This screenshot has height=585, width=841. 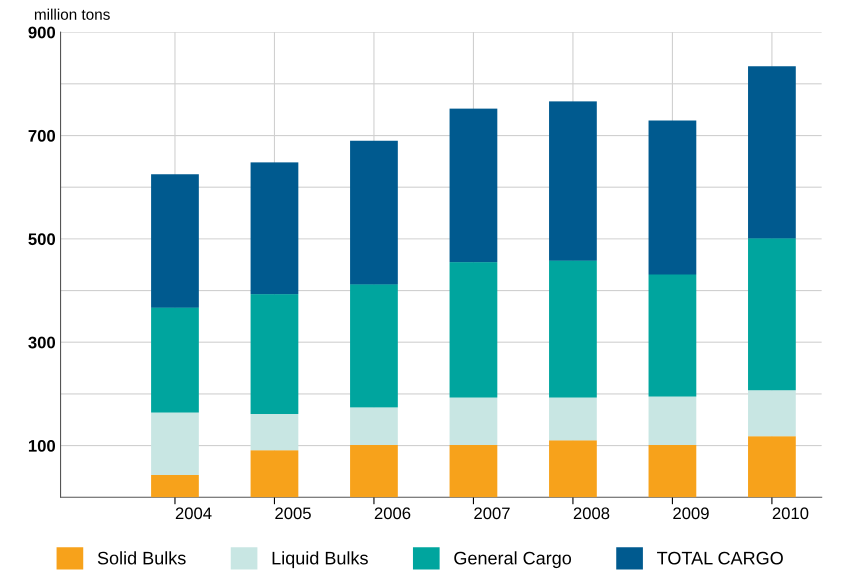 What do you see at coordinates (42, 342) in the screenshot?
I see `y-tick-label: 300` at bounding box center [42, 342].